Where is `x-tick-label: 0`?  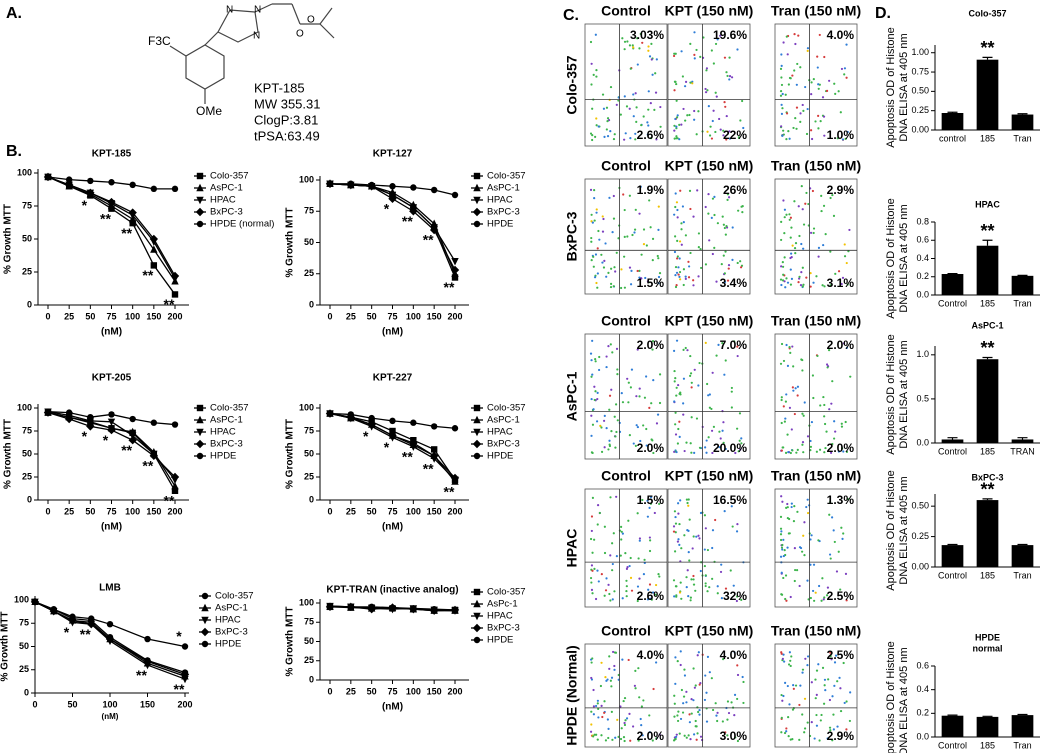
x-tick-label: 0 is located at coordinates (34, 704).